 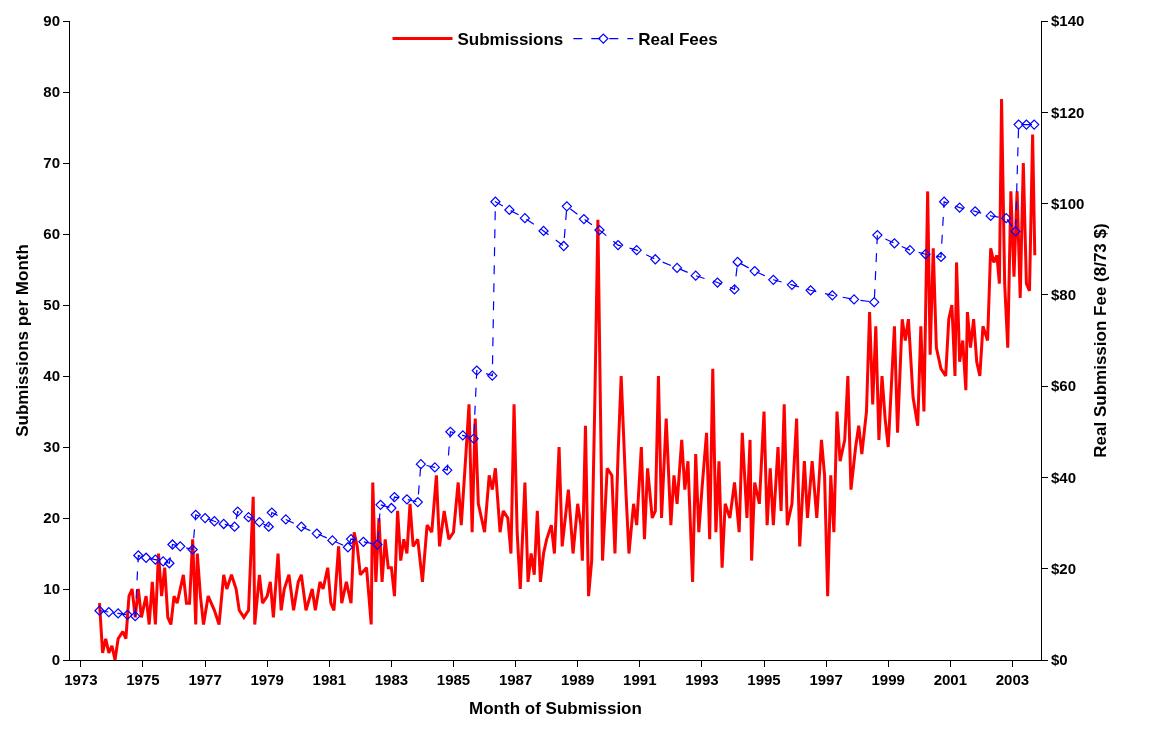 What do you see at coordinates (826, 679) in the screenshot?
I see `x-tick-label: 1997` at bounding box center [826, 679].